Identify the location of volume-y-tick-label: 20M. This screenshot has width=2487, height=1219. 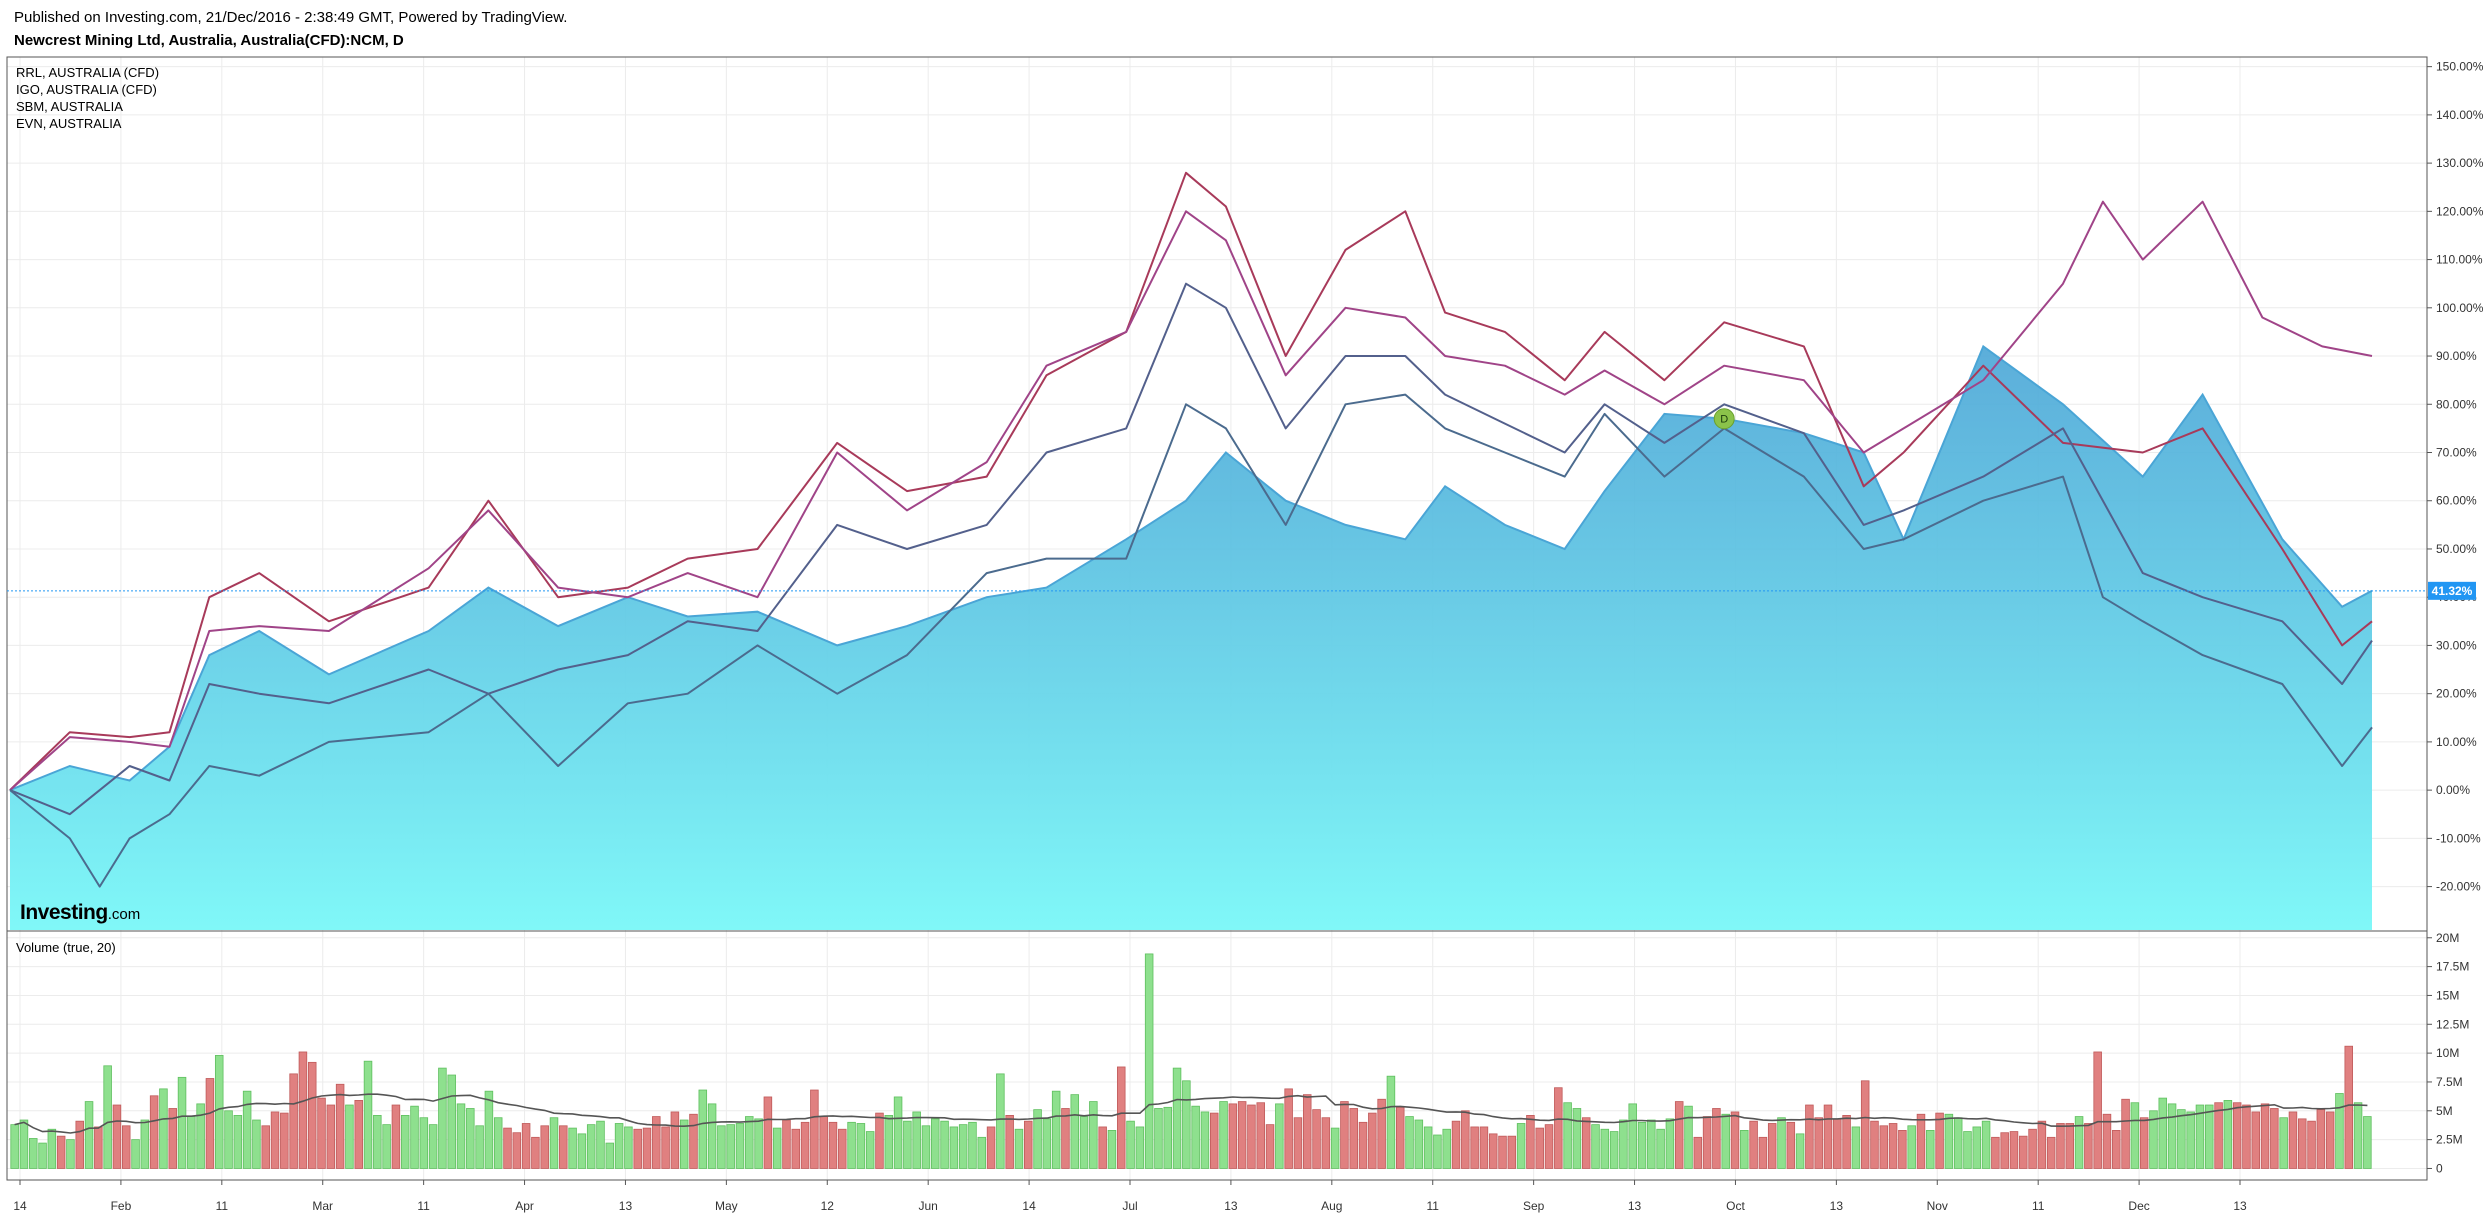
(2447, 938).